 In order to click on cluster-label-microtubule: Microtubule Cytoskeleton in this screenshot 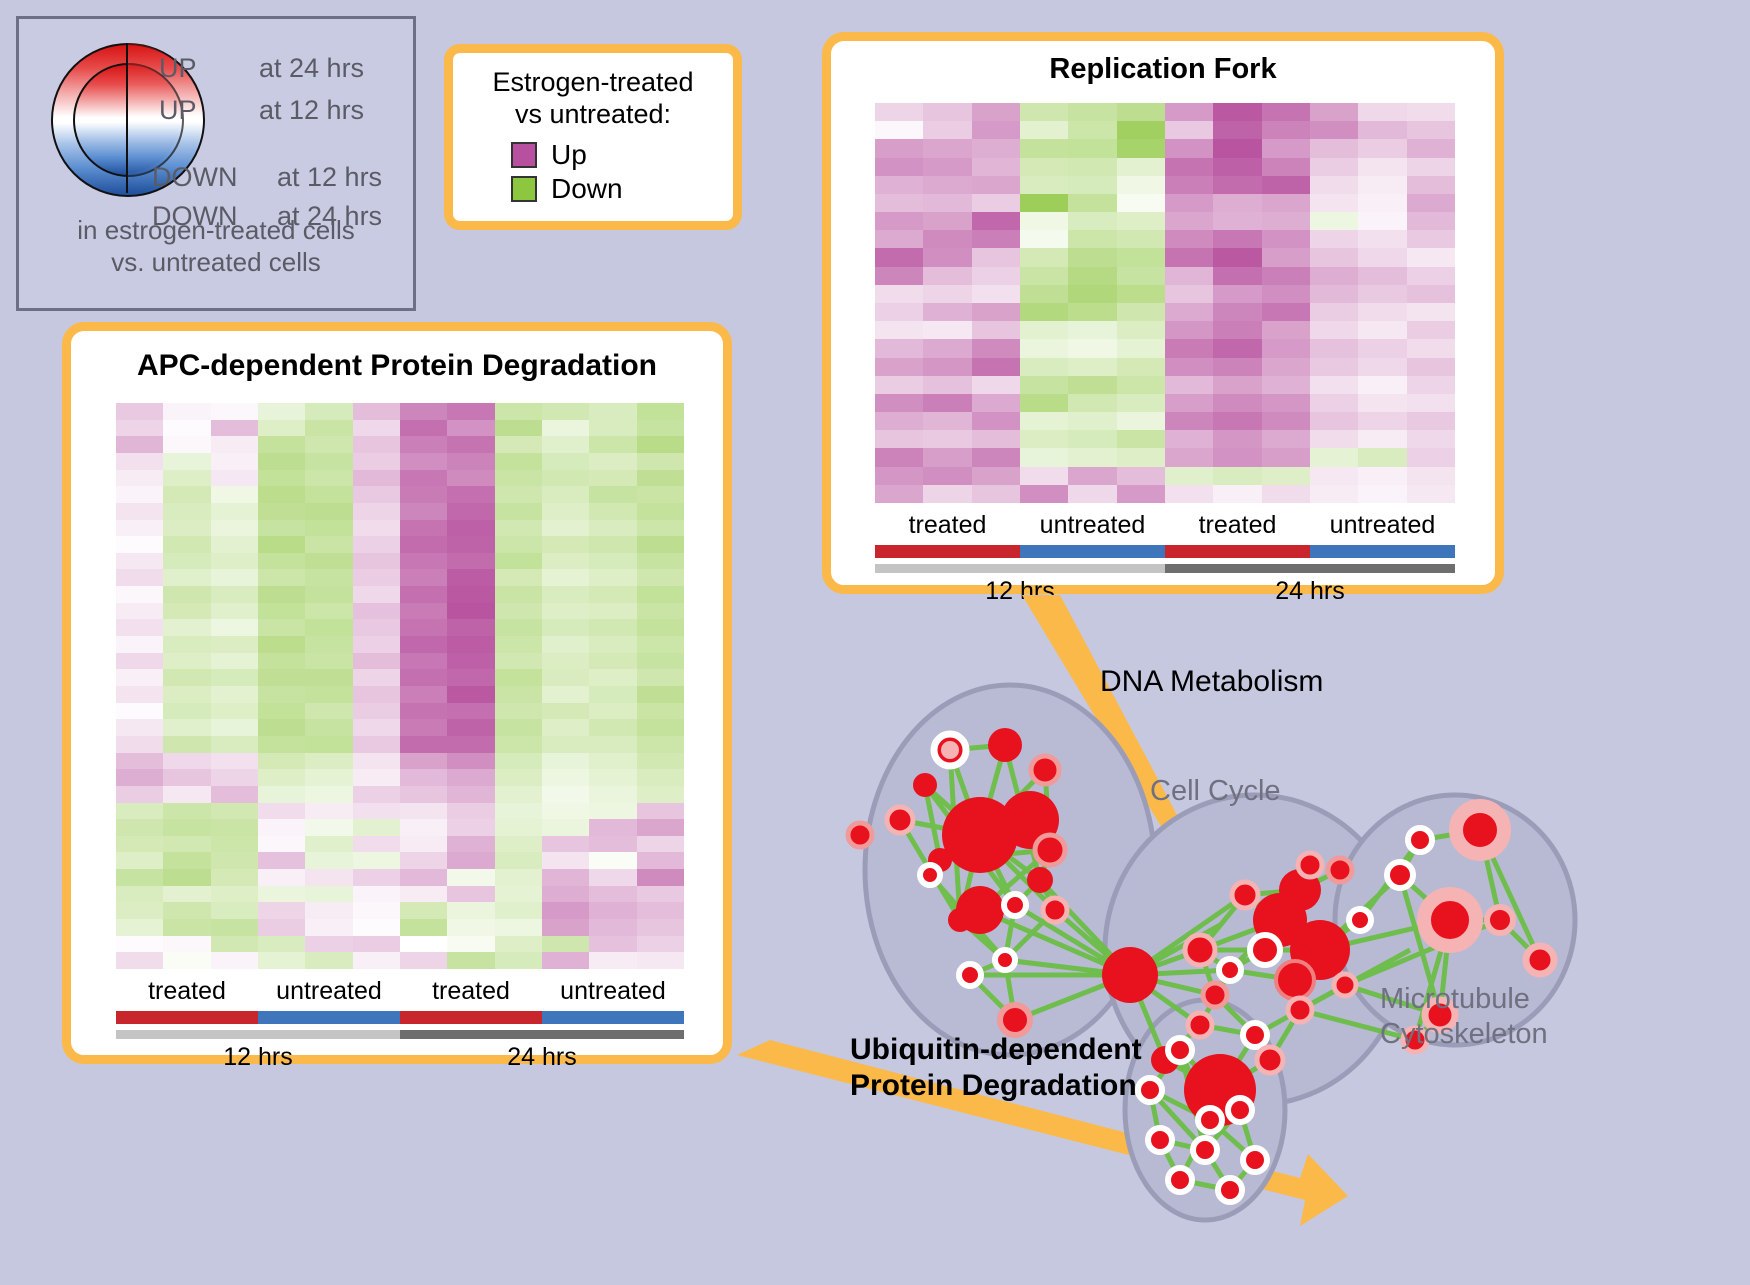, I will do `click(1464, 1017)`.